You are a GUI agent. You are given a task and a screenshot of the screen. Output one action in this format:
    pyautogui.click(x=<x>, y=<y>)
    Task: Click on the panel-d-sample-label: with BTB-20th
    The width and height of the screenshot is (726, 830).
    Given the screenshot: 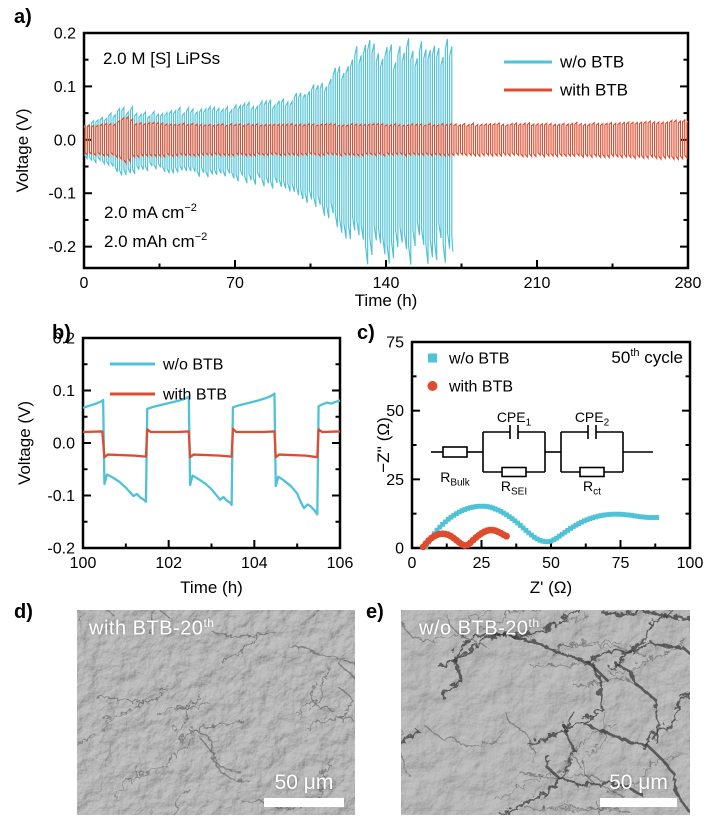 What is the action you would take?
    pyautogui.click(x=151, y=628)
    